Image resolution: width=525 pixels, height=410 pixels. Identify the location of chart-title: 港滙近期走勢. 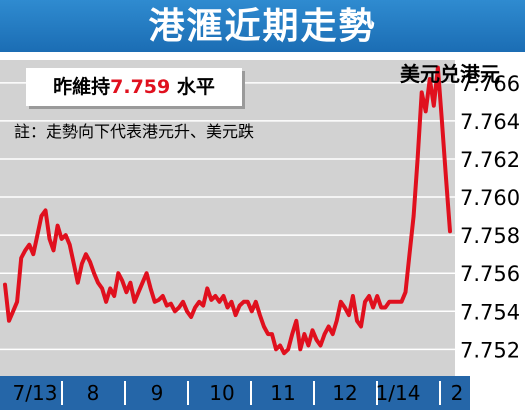
(262, 26).